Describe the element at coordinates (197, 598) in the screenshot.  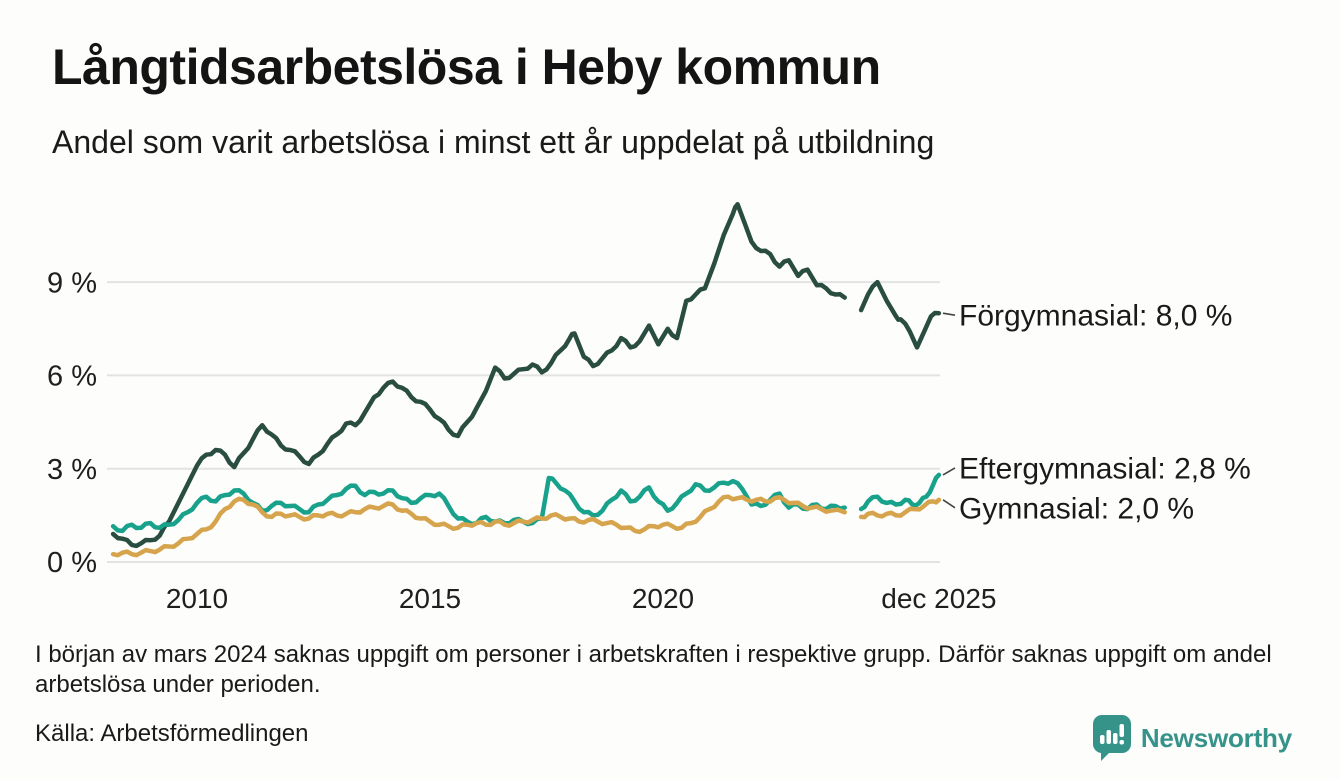
I see `x-tick-label: 2010` at that location.